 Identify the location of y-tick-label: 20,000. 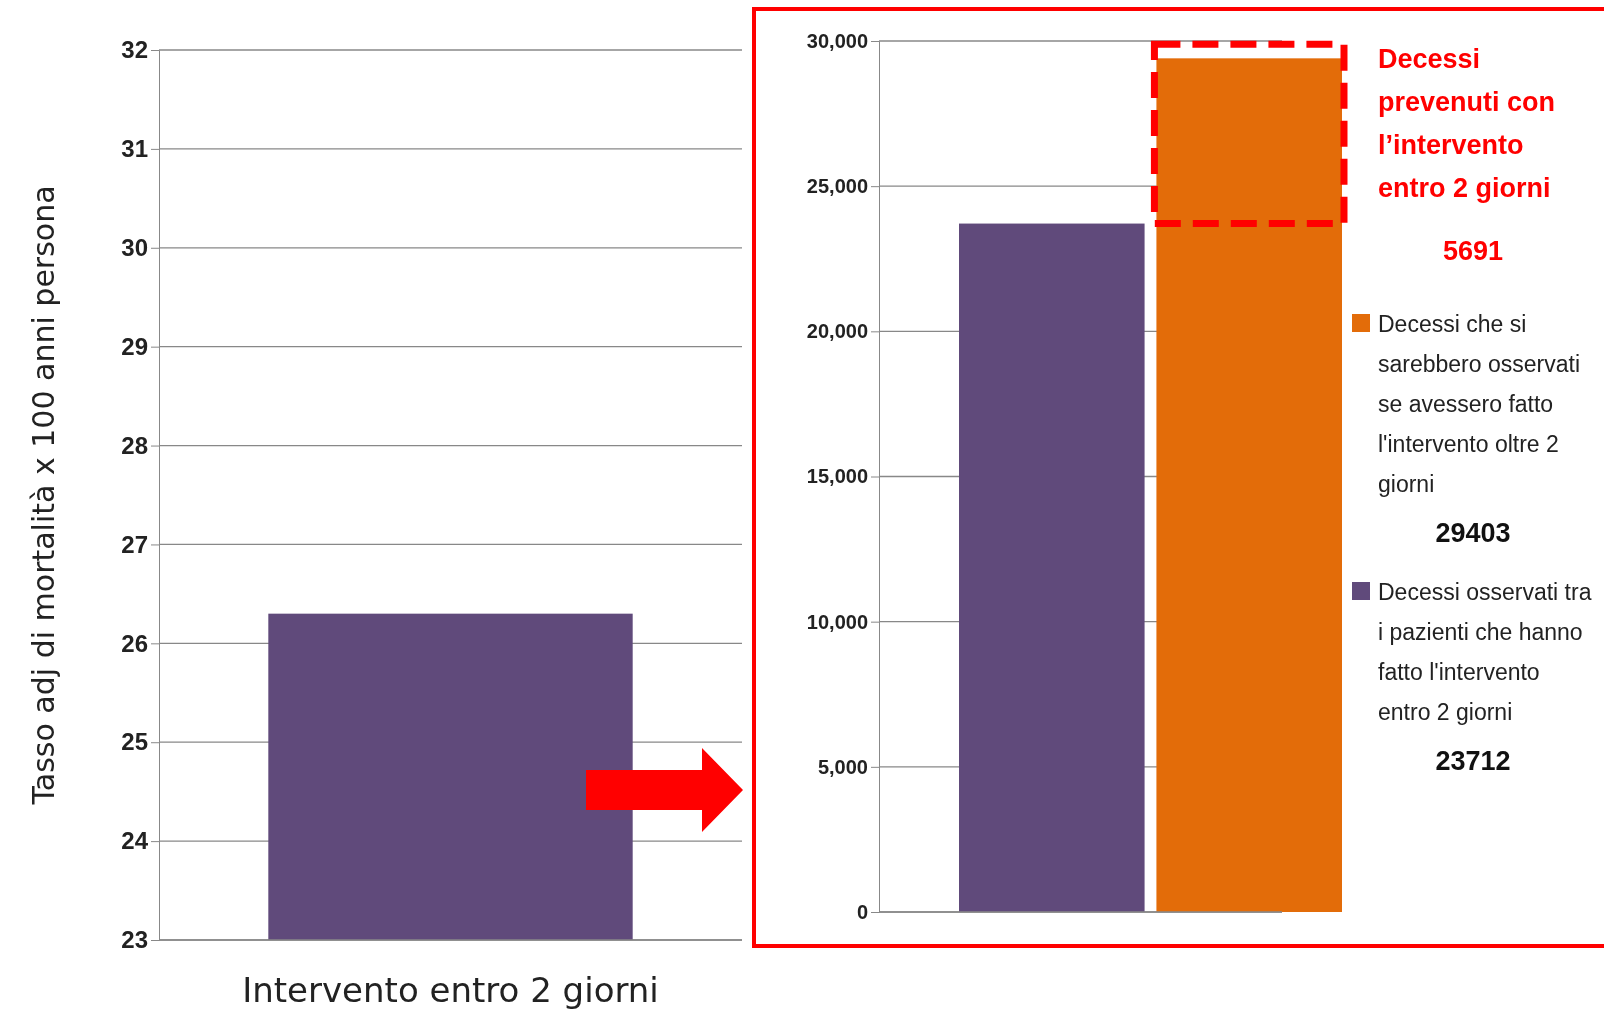
(837, 331).